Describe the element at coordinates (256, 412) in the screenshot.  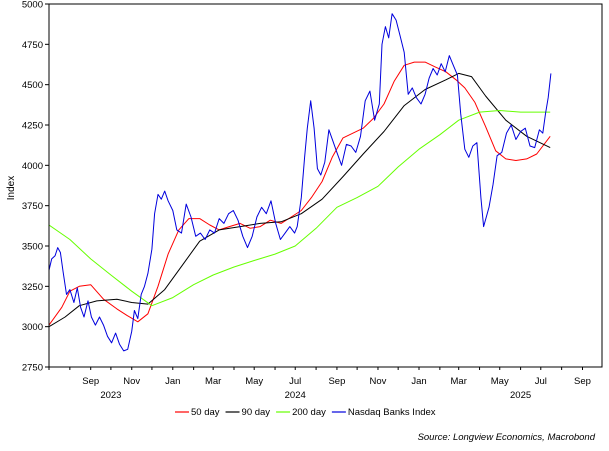
I see `legend-label-90-day: 90 day` at that location.